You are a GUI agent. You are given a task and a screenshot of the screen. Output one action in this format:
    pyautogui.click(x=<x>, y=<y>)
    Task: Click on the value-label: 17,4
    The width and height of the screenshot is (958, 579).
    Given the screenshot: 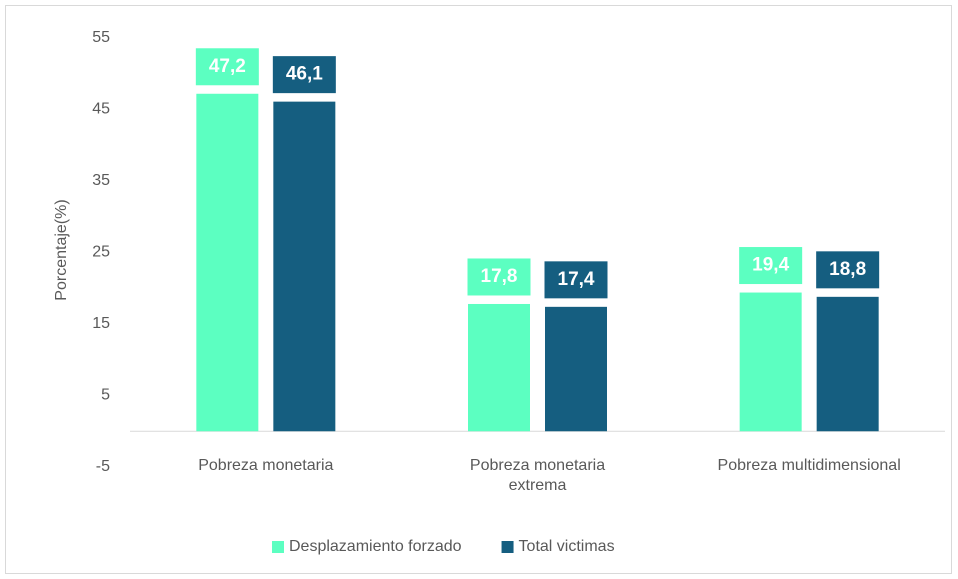 What is the action you would take?
    pyautogui.click(x=576, y=279)
    